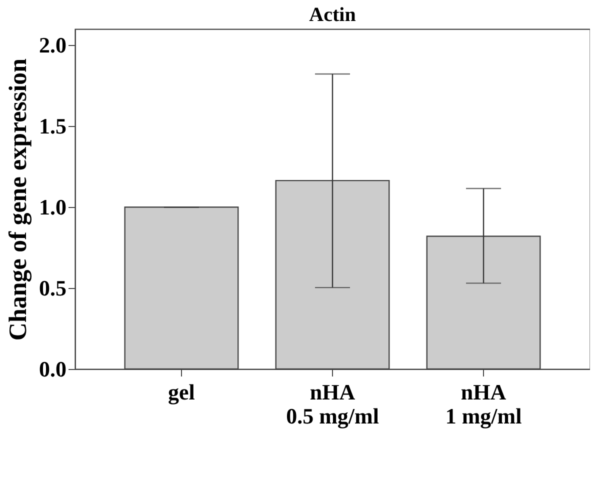 This screenshot has width=604, height=504. Describe the element at coordinates (52, 288) in the screenshot. I see `y-tick-label: 0.5` at that location.